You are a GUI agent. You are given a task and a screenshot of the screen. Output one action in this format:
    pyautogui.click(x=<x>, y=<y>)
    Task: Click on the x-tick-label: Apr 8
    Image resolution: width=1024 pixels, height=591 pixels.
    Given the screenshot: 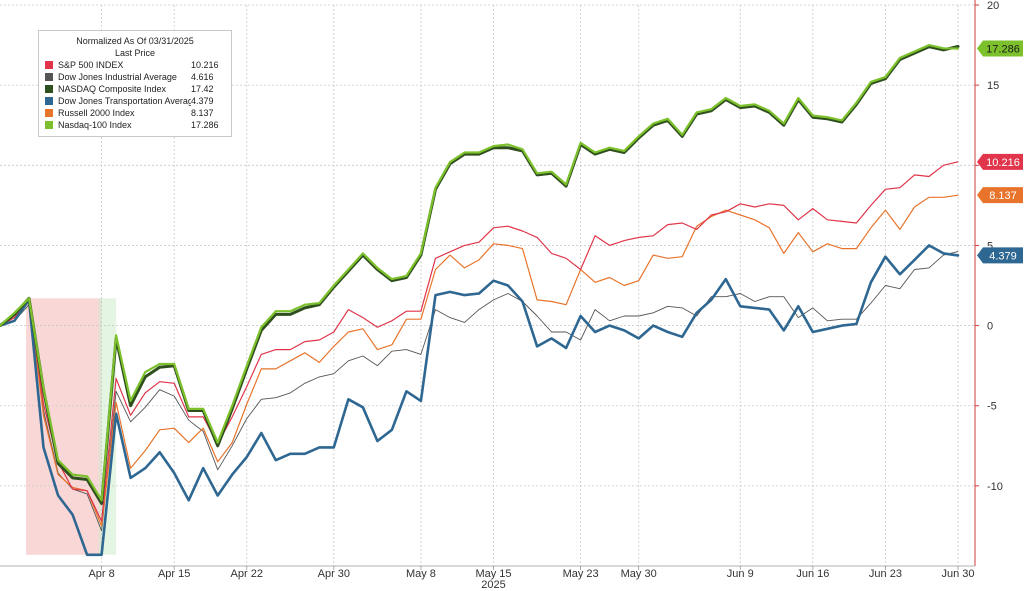 What is the action you would take?
    pyautogui.click(x=101, y=574)
    